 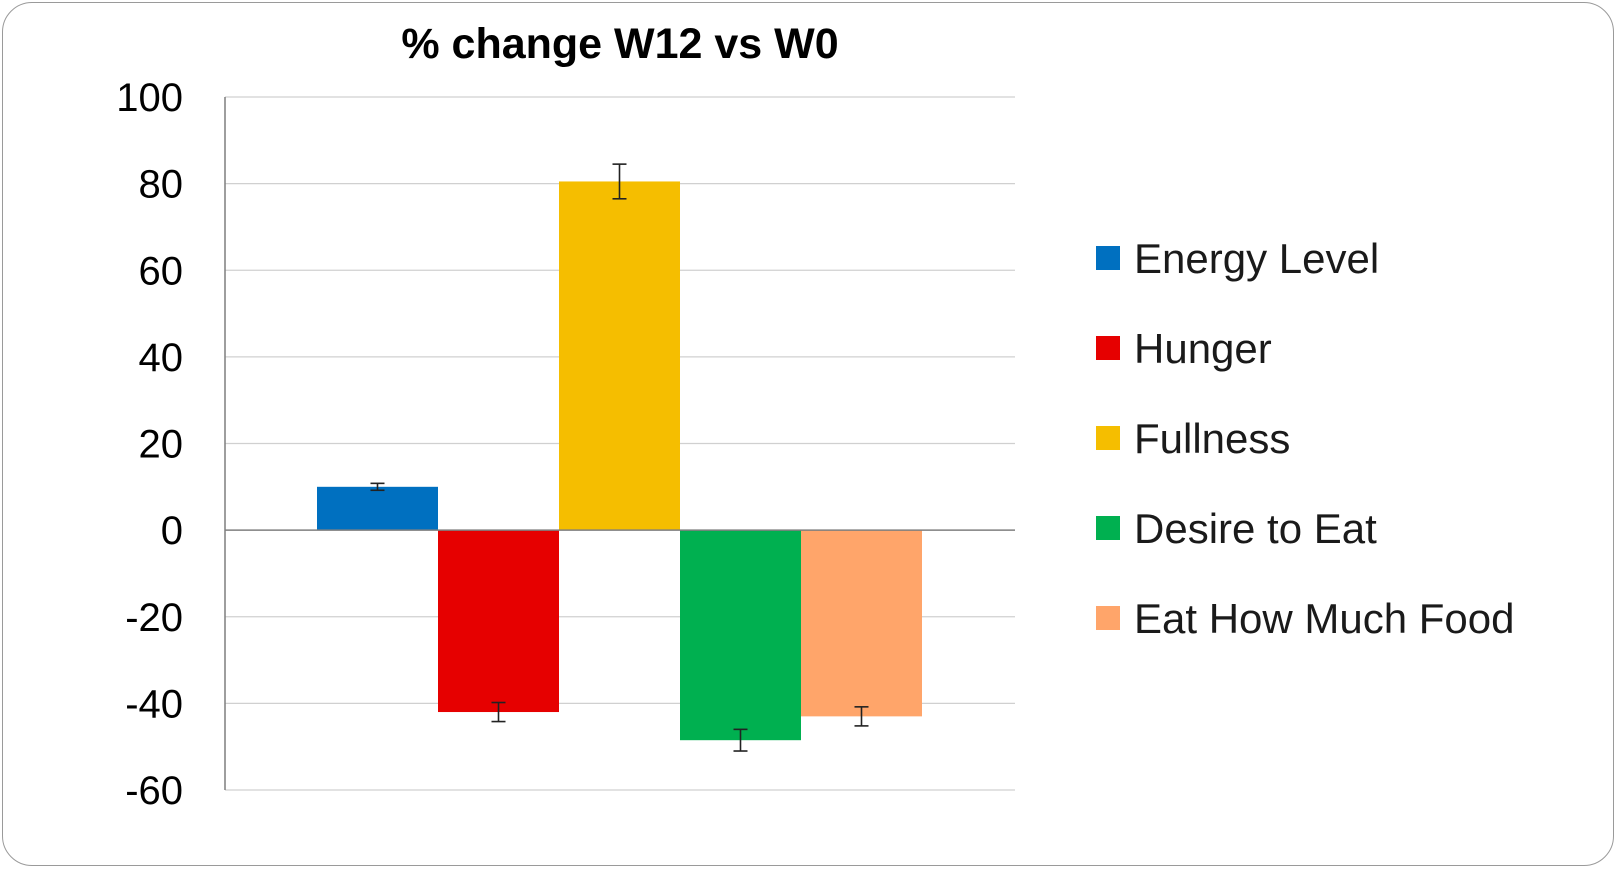 I want to click on legend-item: Eat How Much Food, so click(x=1305, y=618).